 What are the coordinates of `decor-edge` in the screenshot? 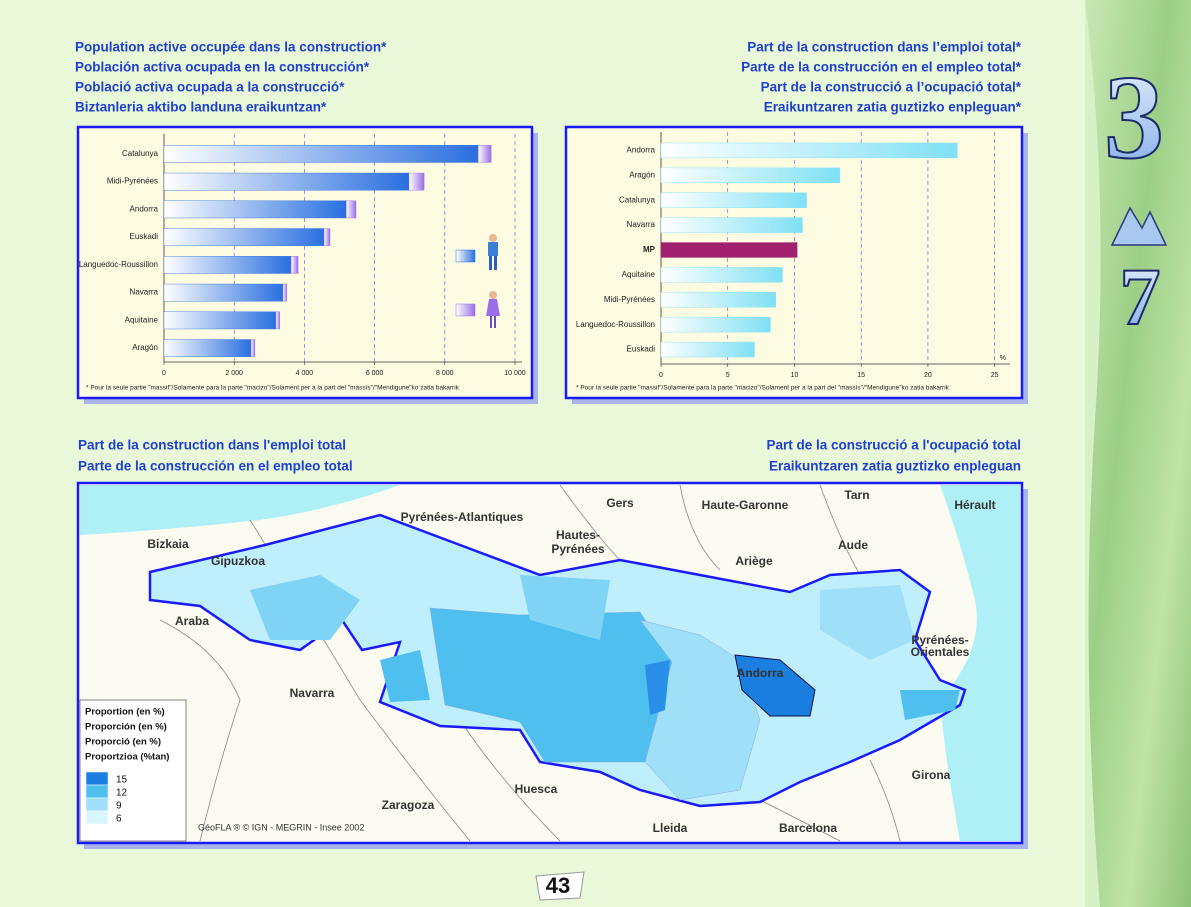 It's located at (1093, 453).